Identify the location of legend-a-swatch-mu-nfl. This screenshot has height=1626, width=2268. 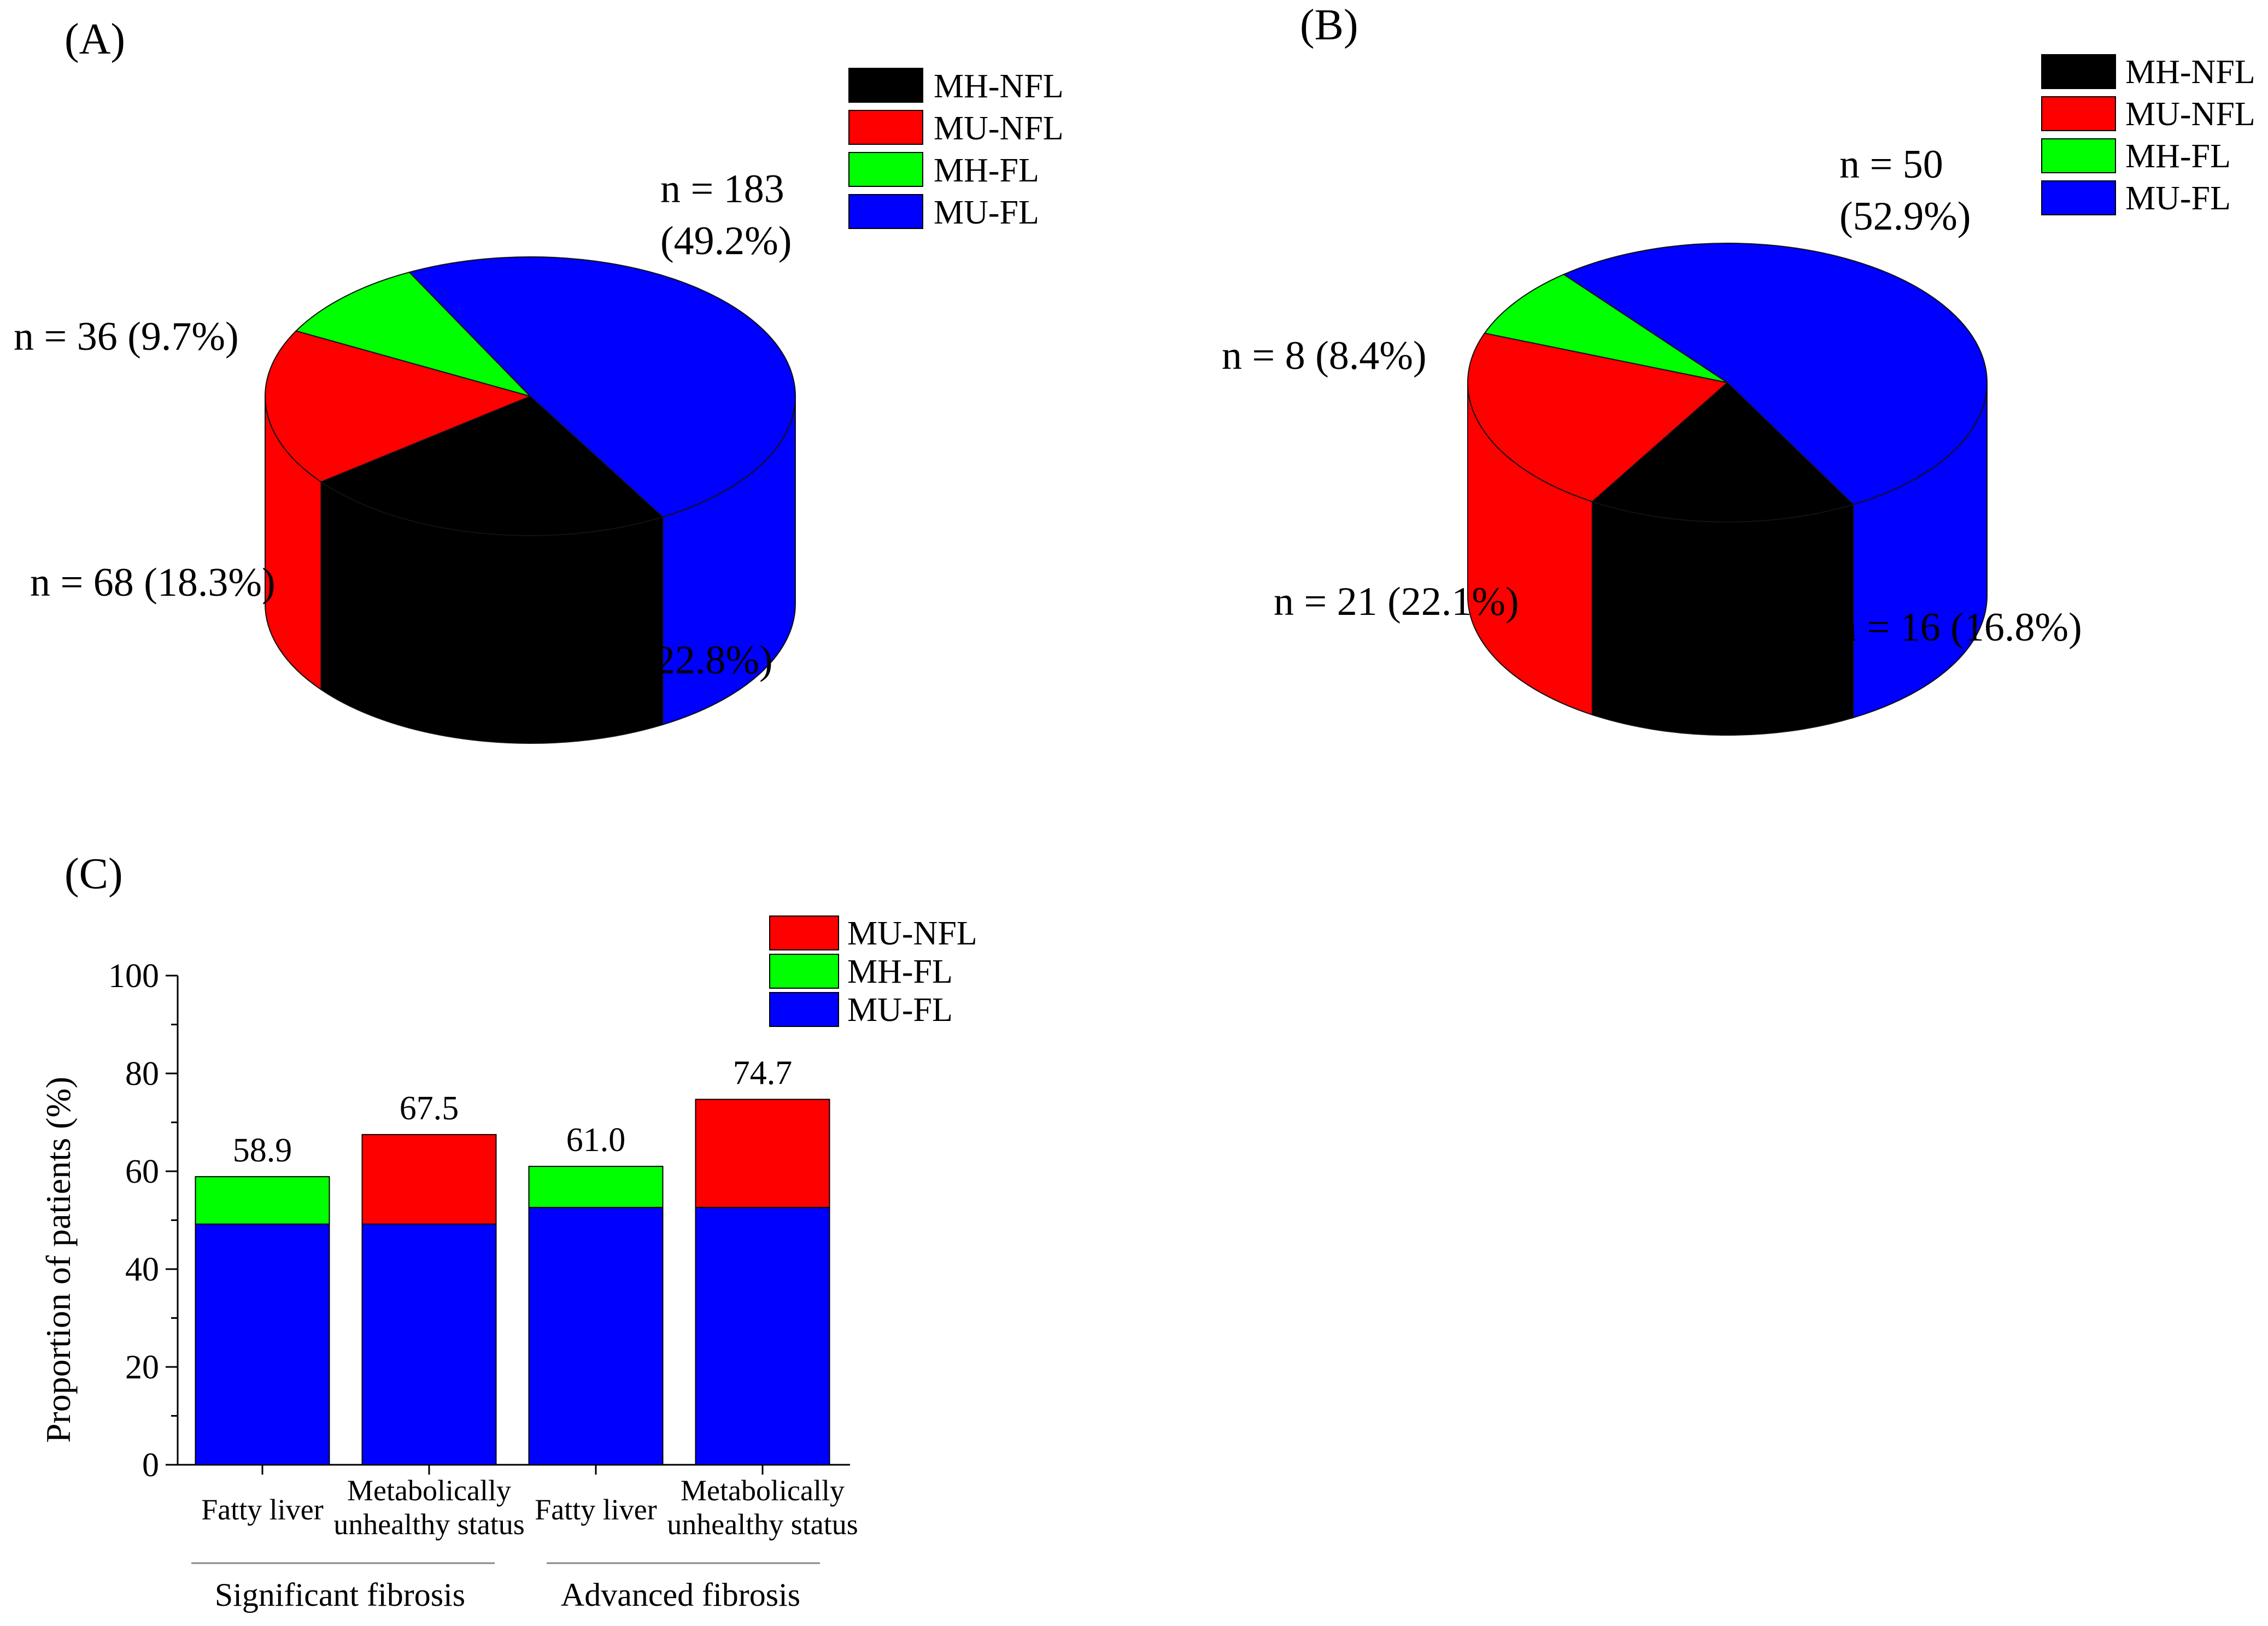
(885, 127).